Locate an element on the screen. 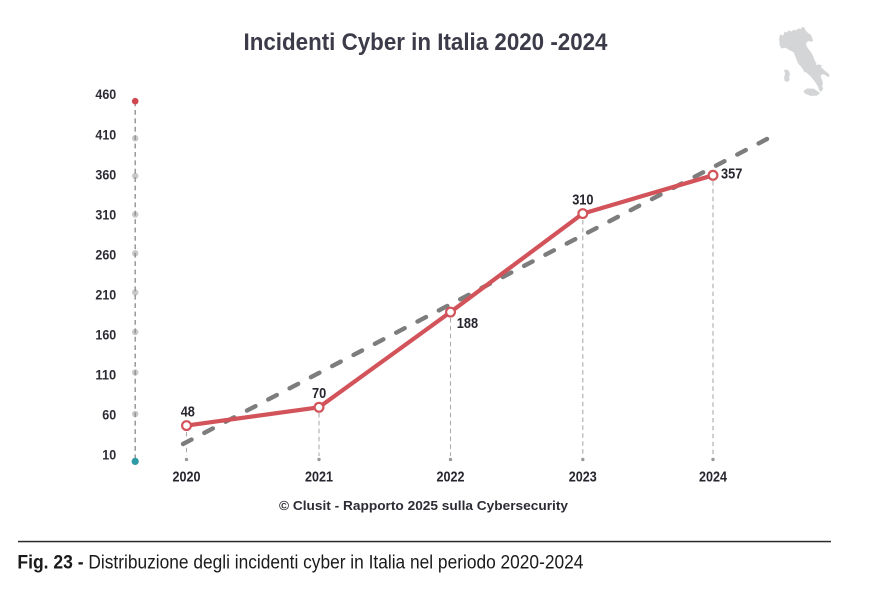 This screenshot has width=884, height=597. svg-text: 60 is located at coordinates (109, 415).